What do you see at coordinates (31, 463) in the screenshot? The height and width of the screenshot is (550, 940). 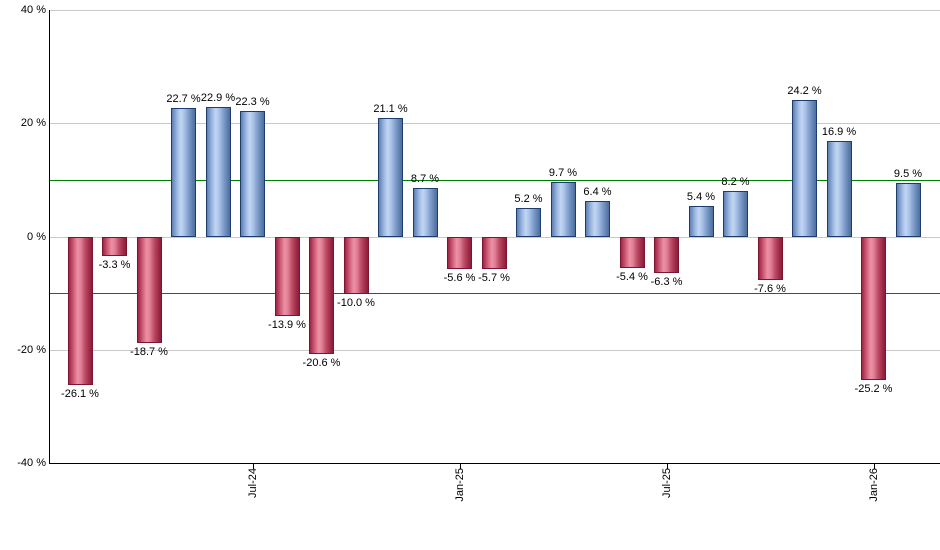 I see `y-axis-tick-label: -40 %` at bounding box center [31, 463].